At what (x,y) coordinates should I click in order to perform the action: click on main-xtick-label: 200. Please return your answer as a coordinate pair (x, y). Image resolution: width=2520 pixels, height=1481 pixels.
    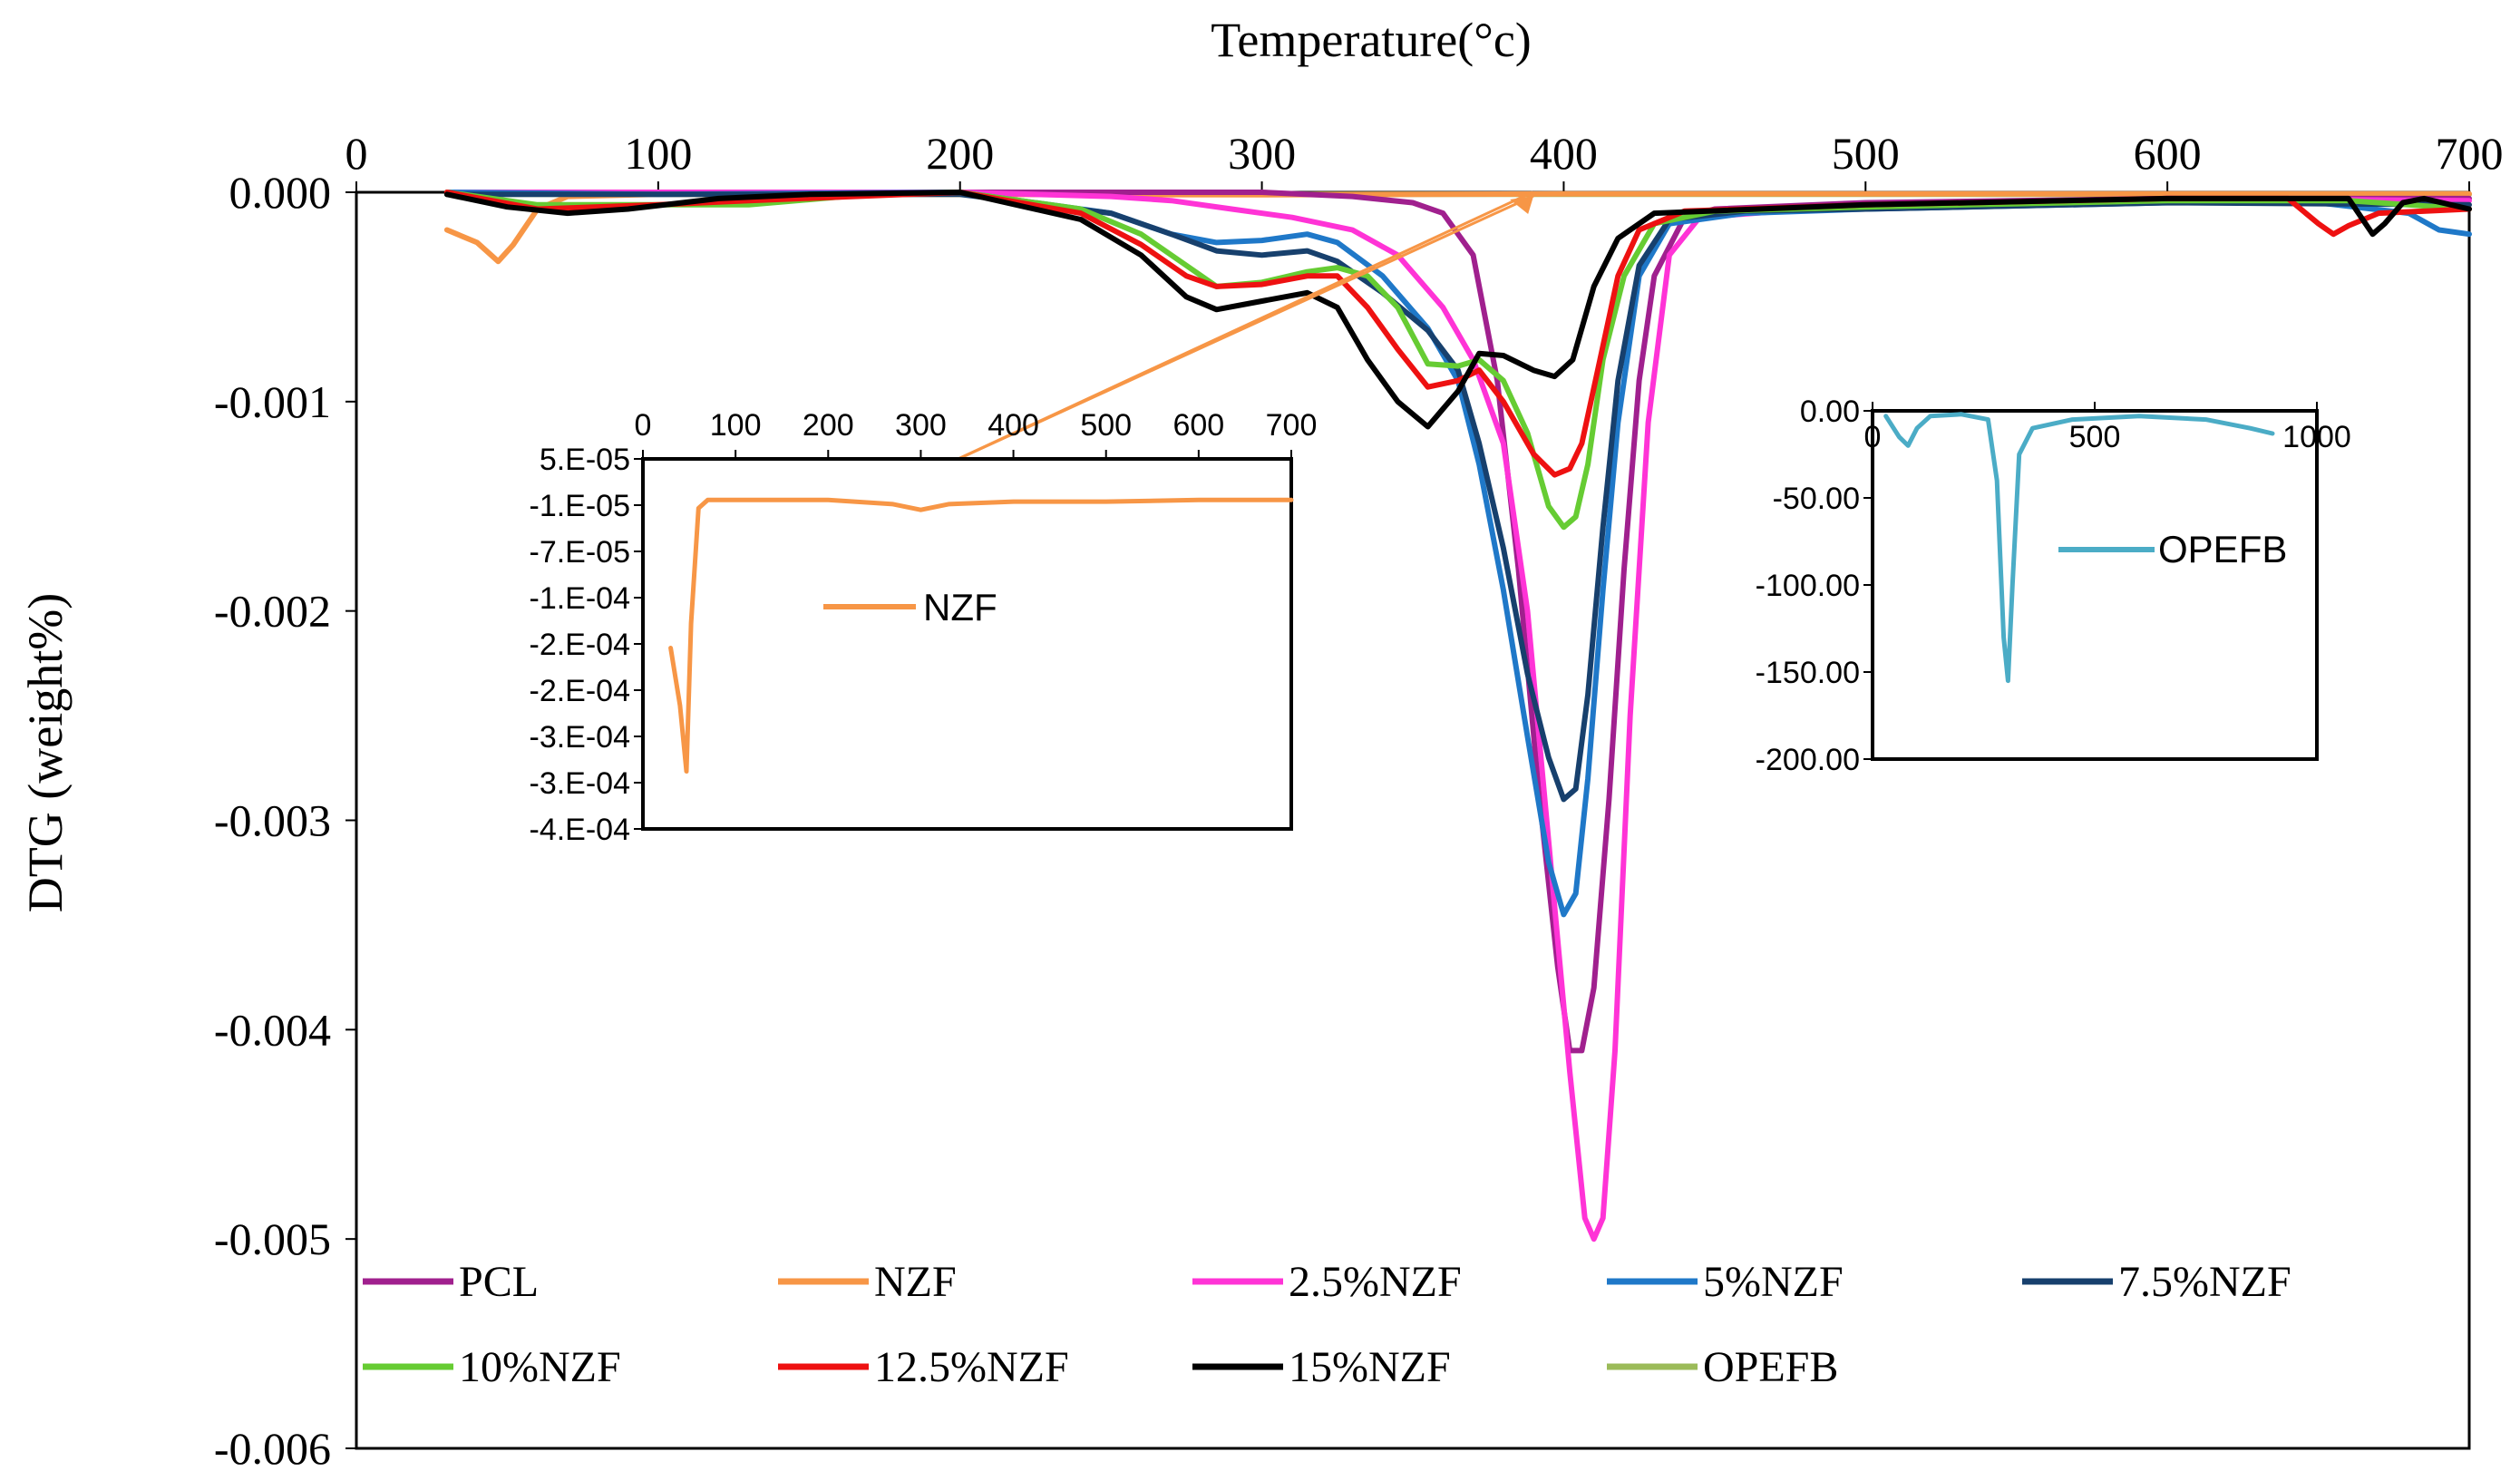
    Looking at the image, I should click on (960, 153).